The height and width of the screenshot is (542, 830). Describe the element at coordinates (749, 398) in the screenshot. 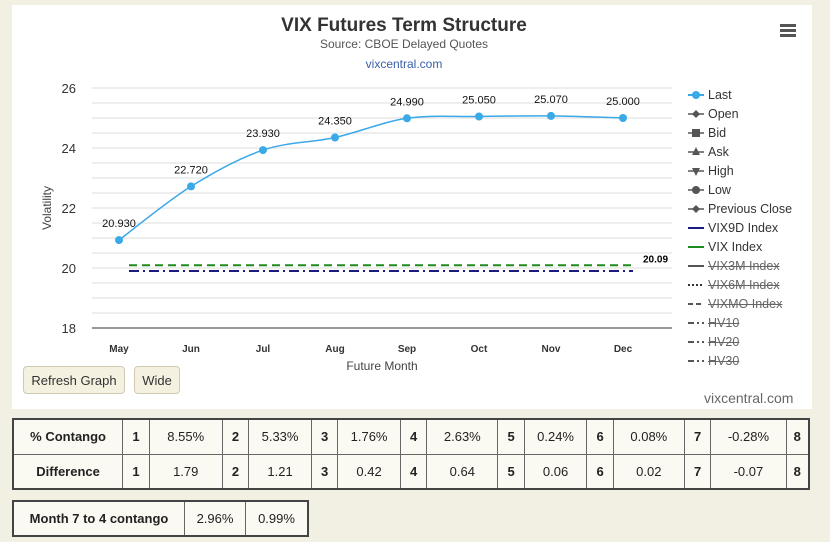

I see `watermark: vixcentral.com` at that location.